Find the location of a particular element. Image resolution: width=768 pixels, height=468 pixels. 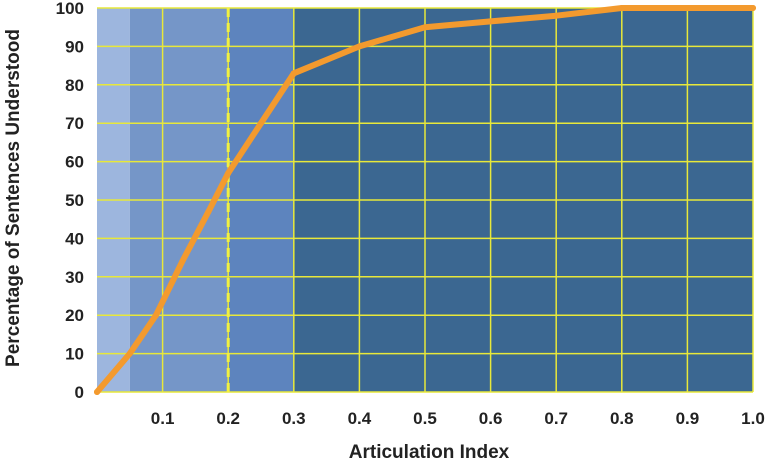

x-tick-label: 1.0 is located at coordinates (753, 418).